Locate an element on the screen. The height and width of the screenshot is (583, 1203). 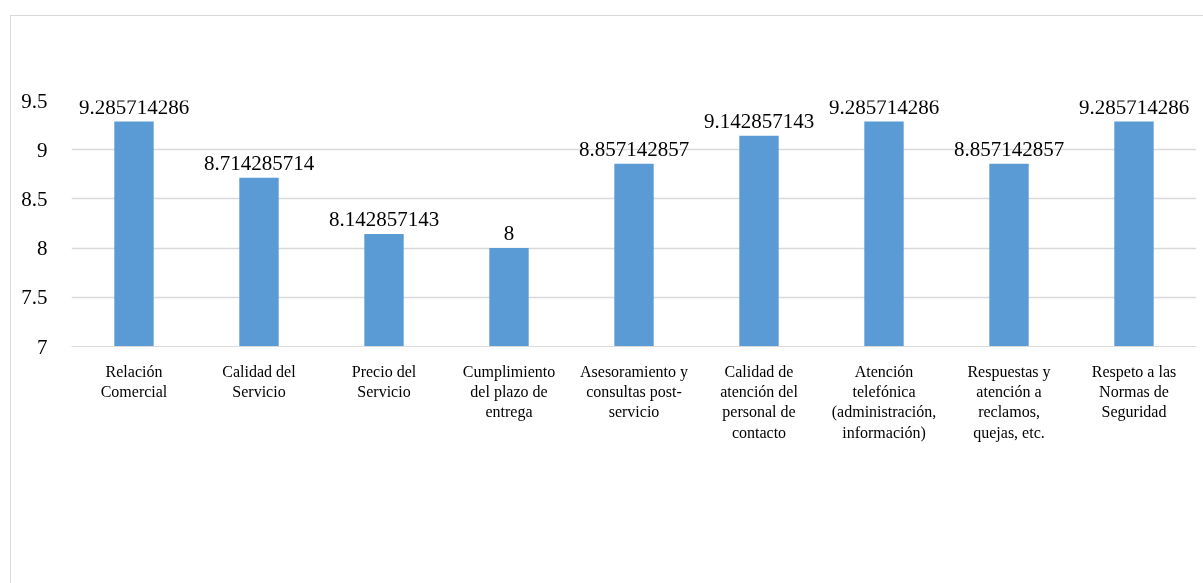
x-tick-label: Respuestas y atención a reclamos, quejas, etc. is located at coordinates (1009, 402).